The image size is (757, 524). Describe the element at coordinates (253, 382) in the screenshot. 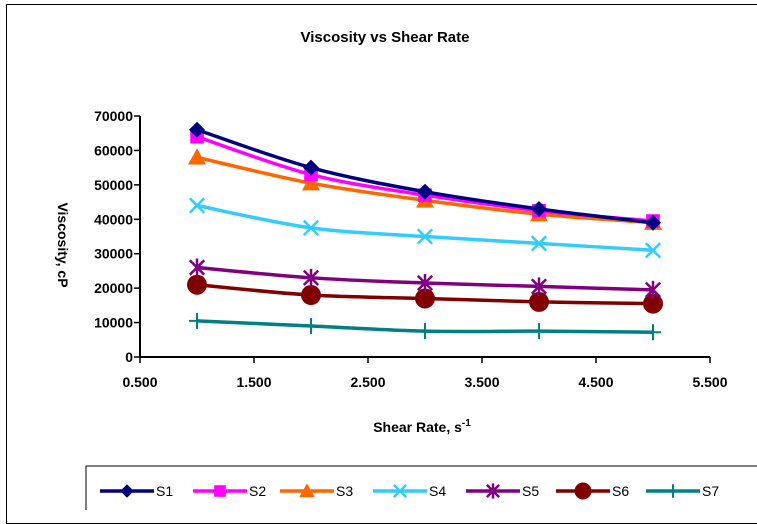

I see `x-tick-label: 1.500` at that location.